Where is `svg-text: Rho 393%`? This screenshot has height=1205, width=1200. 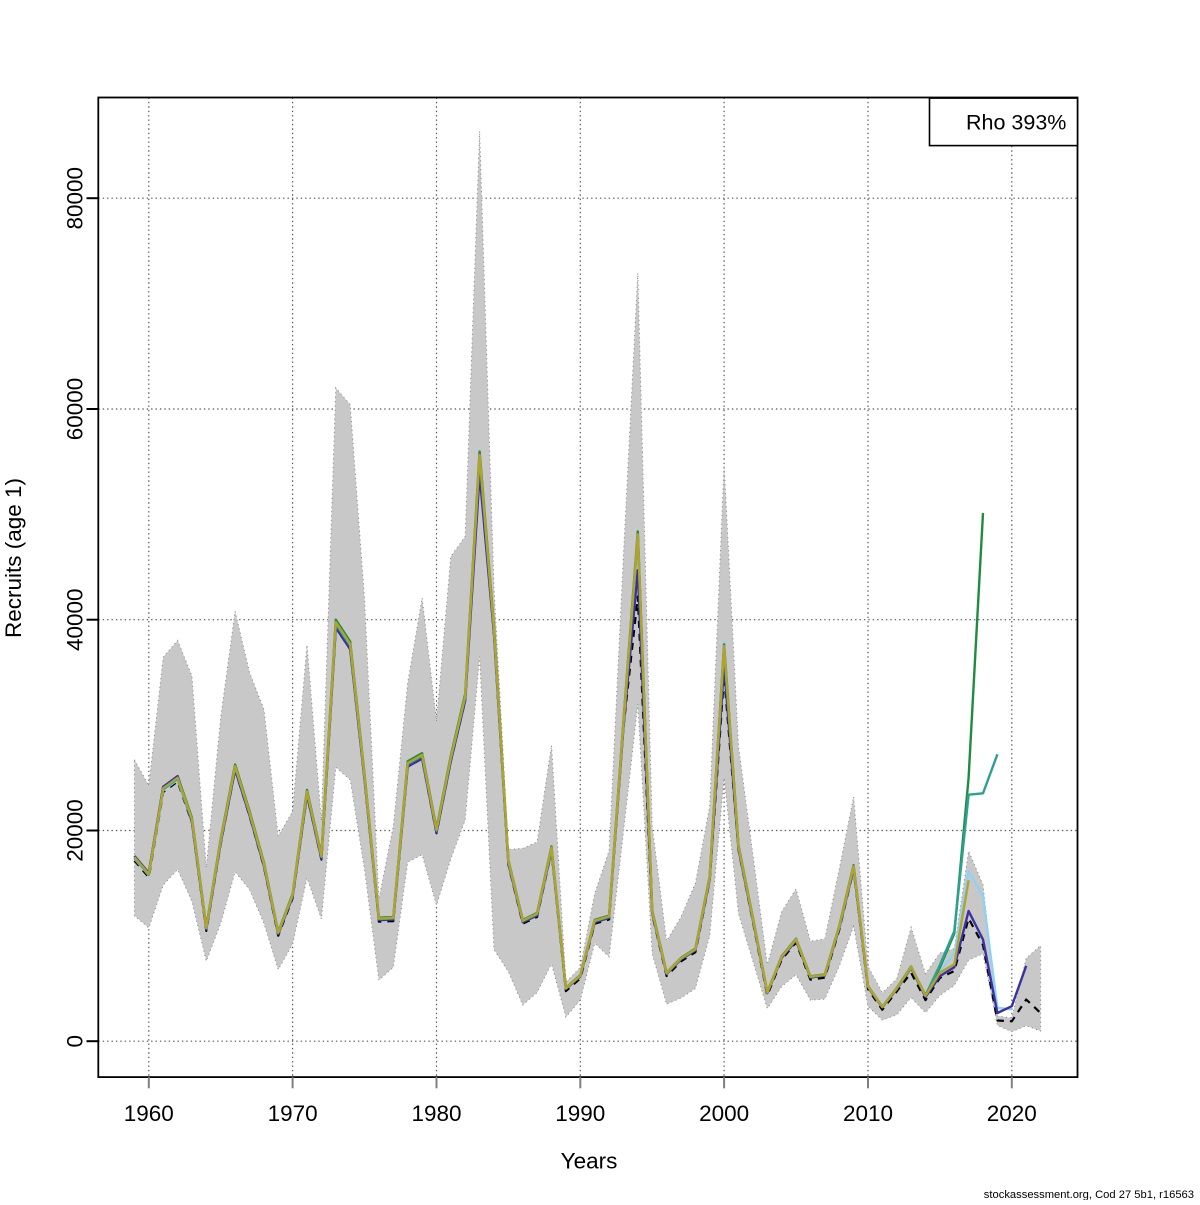 svg-text: Rho 393% is located at coordinates (1016, 123).